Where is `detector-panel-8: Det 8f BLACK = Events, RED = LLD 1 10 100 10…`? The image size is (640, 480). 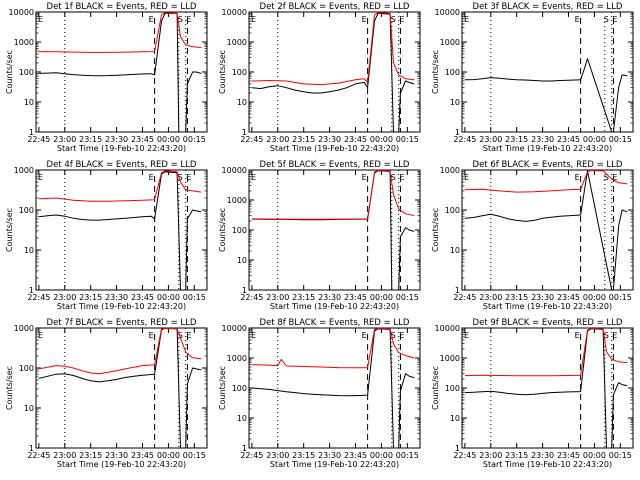 detector-panel-8: Det 8f BLACK = Events, RED = LLD 1 10 100 10… is located at coordinates (319, 393).